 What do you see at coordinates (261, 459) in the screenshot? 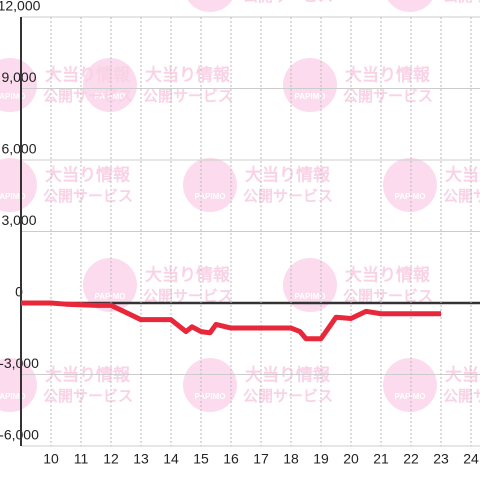
I see `x-tick-label: 17` at bounding box center [261, 459].